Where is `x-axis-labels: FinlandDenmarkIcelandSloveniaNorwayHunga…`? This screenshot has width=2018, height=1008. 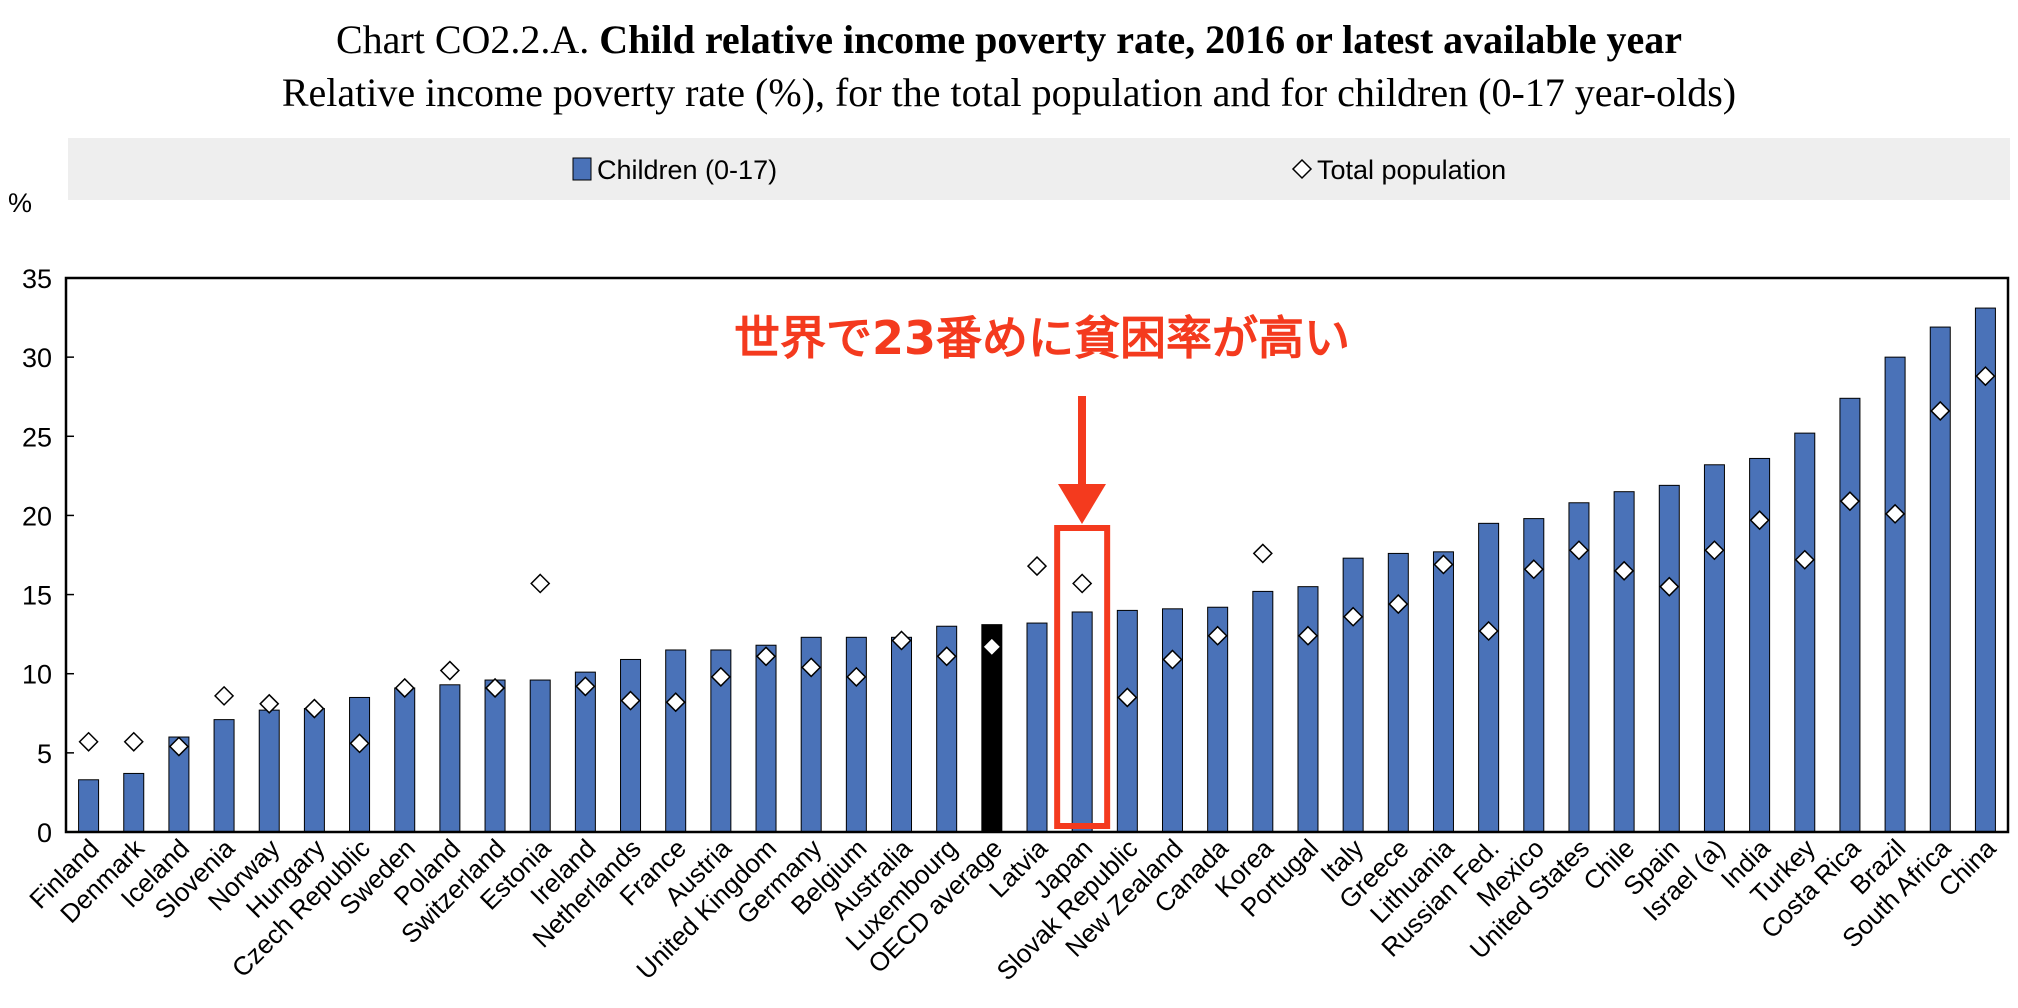
x-axis-labels: FinlandDenmarkIcelandSloveniaNorwayHunga… is located at coordinates (1012, 909).